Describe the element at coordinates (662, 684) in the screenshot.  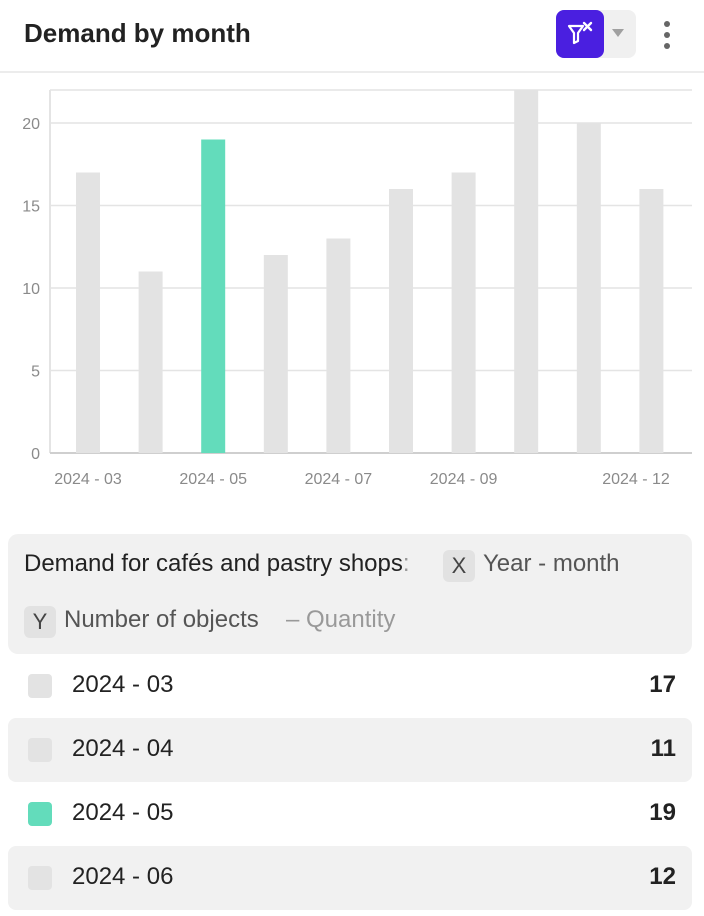
I see `list-item-value: 17` at that location.